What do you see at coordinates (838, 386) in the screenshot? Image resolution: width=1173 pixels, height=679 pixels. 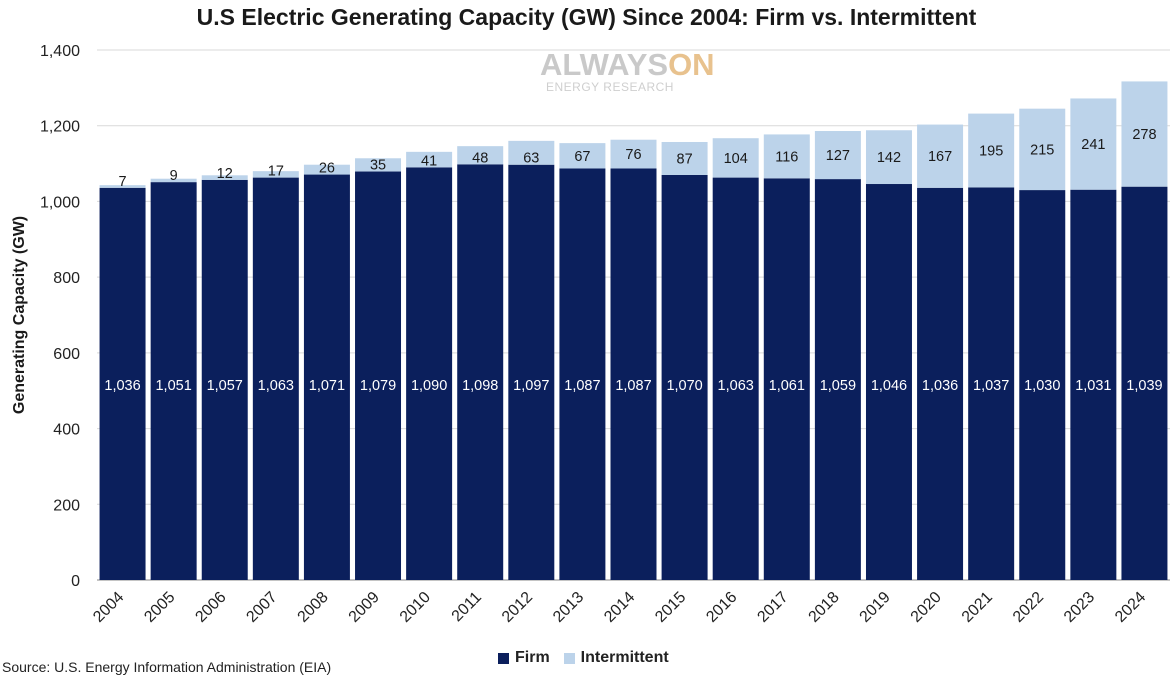 I see `data-label-firm: 1,059` at bounding box center [838, 386].